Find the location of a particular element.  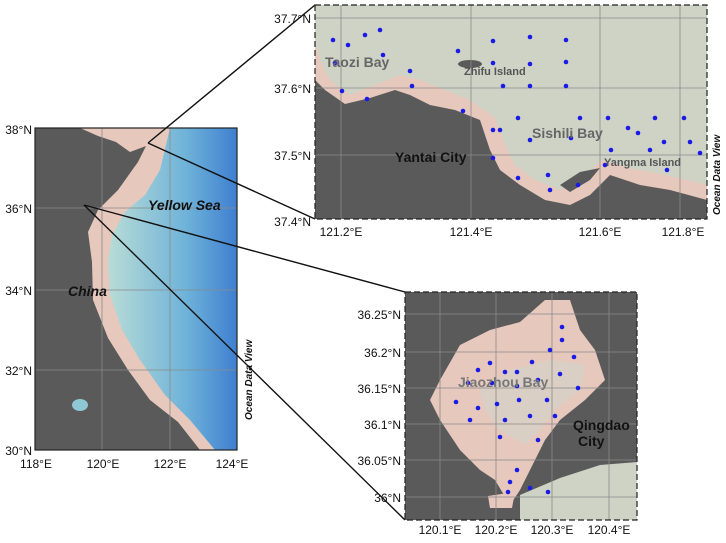

map-label: Jiaozhou Bay is located at coordinates (503, 382).